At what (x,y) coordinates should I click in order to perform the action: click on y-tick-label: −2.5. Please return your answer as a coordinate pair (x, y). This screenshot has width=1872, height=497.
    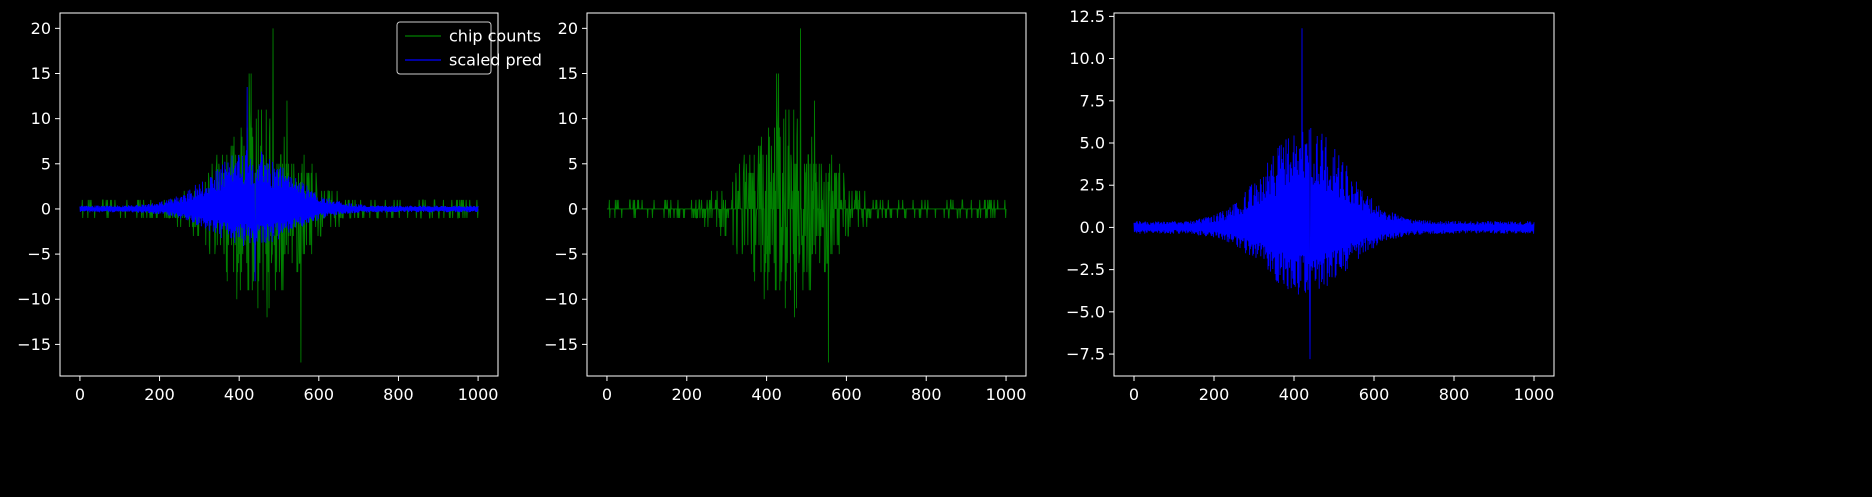
    Looking at the image, I should click on (1085, 269).